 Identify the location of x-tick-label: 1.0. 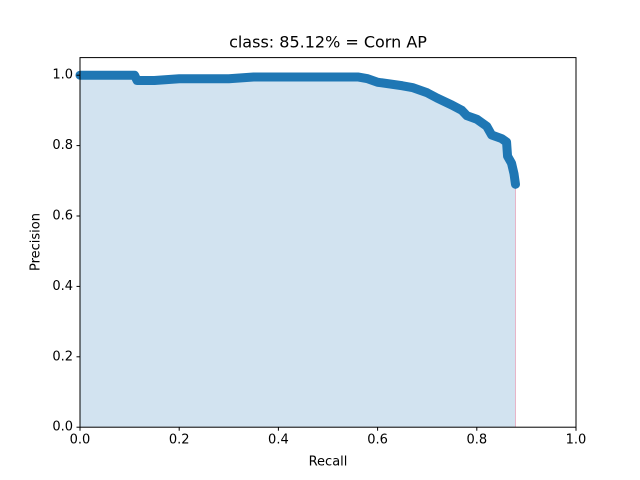
(576, 440).